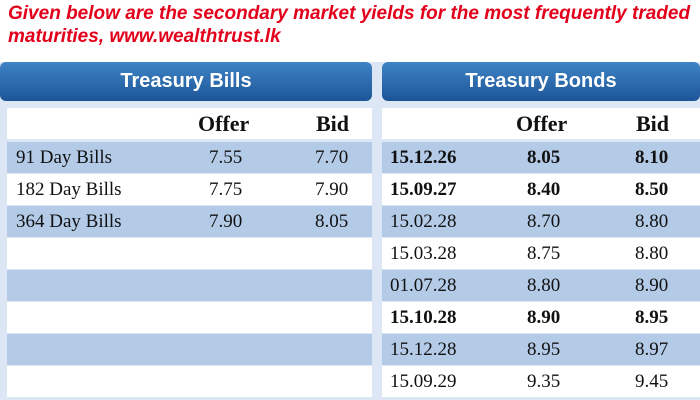 This screenshot has width=700, height=400. I want to click on bills-bid-header: Bid, so click(333, 123).